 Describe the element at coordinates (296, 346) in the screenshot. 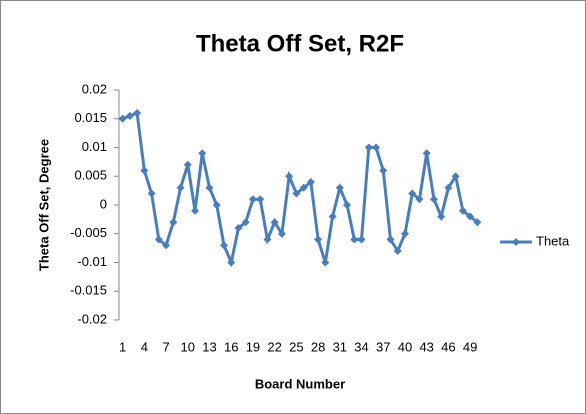

I see `x-tick-label: 25` at that location.